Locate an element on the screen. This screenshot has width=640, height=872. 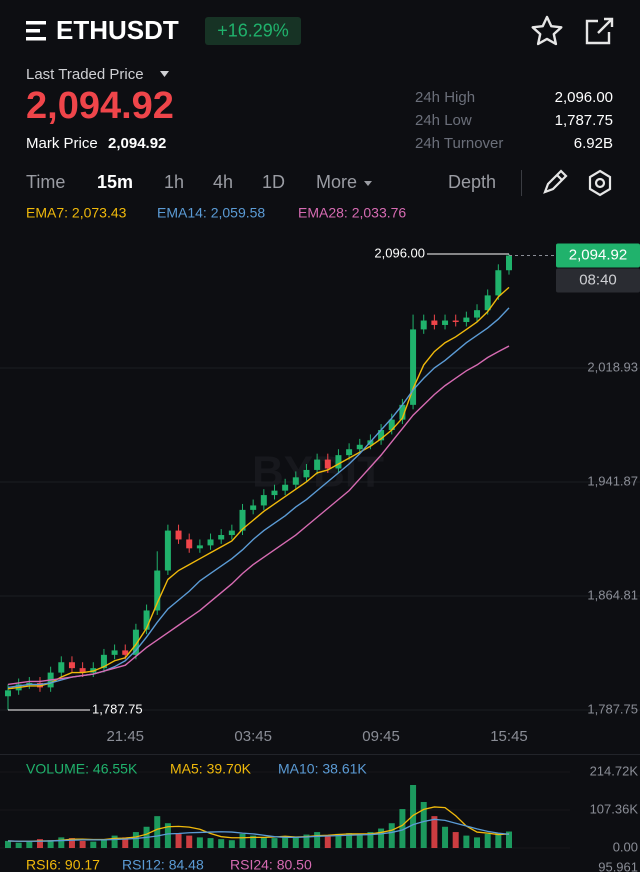
last-price-tag is located at coordinates (598, 255).